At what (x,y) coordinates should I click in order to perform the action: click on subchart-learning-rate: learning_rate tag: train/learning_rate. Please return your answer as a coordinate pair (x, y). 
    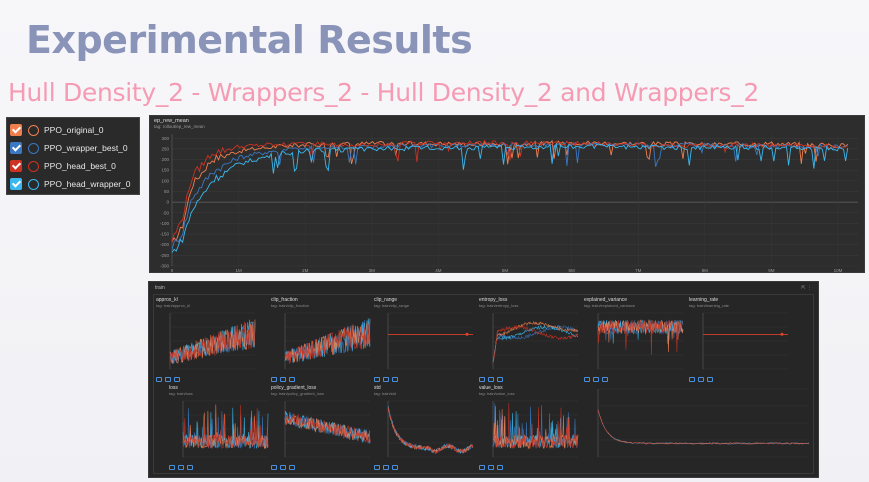
    Looking at the image, I should click on (740, 339).